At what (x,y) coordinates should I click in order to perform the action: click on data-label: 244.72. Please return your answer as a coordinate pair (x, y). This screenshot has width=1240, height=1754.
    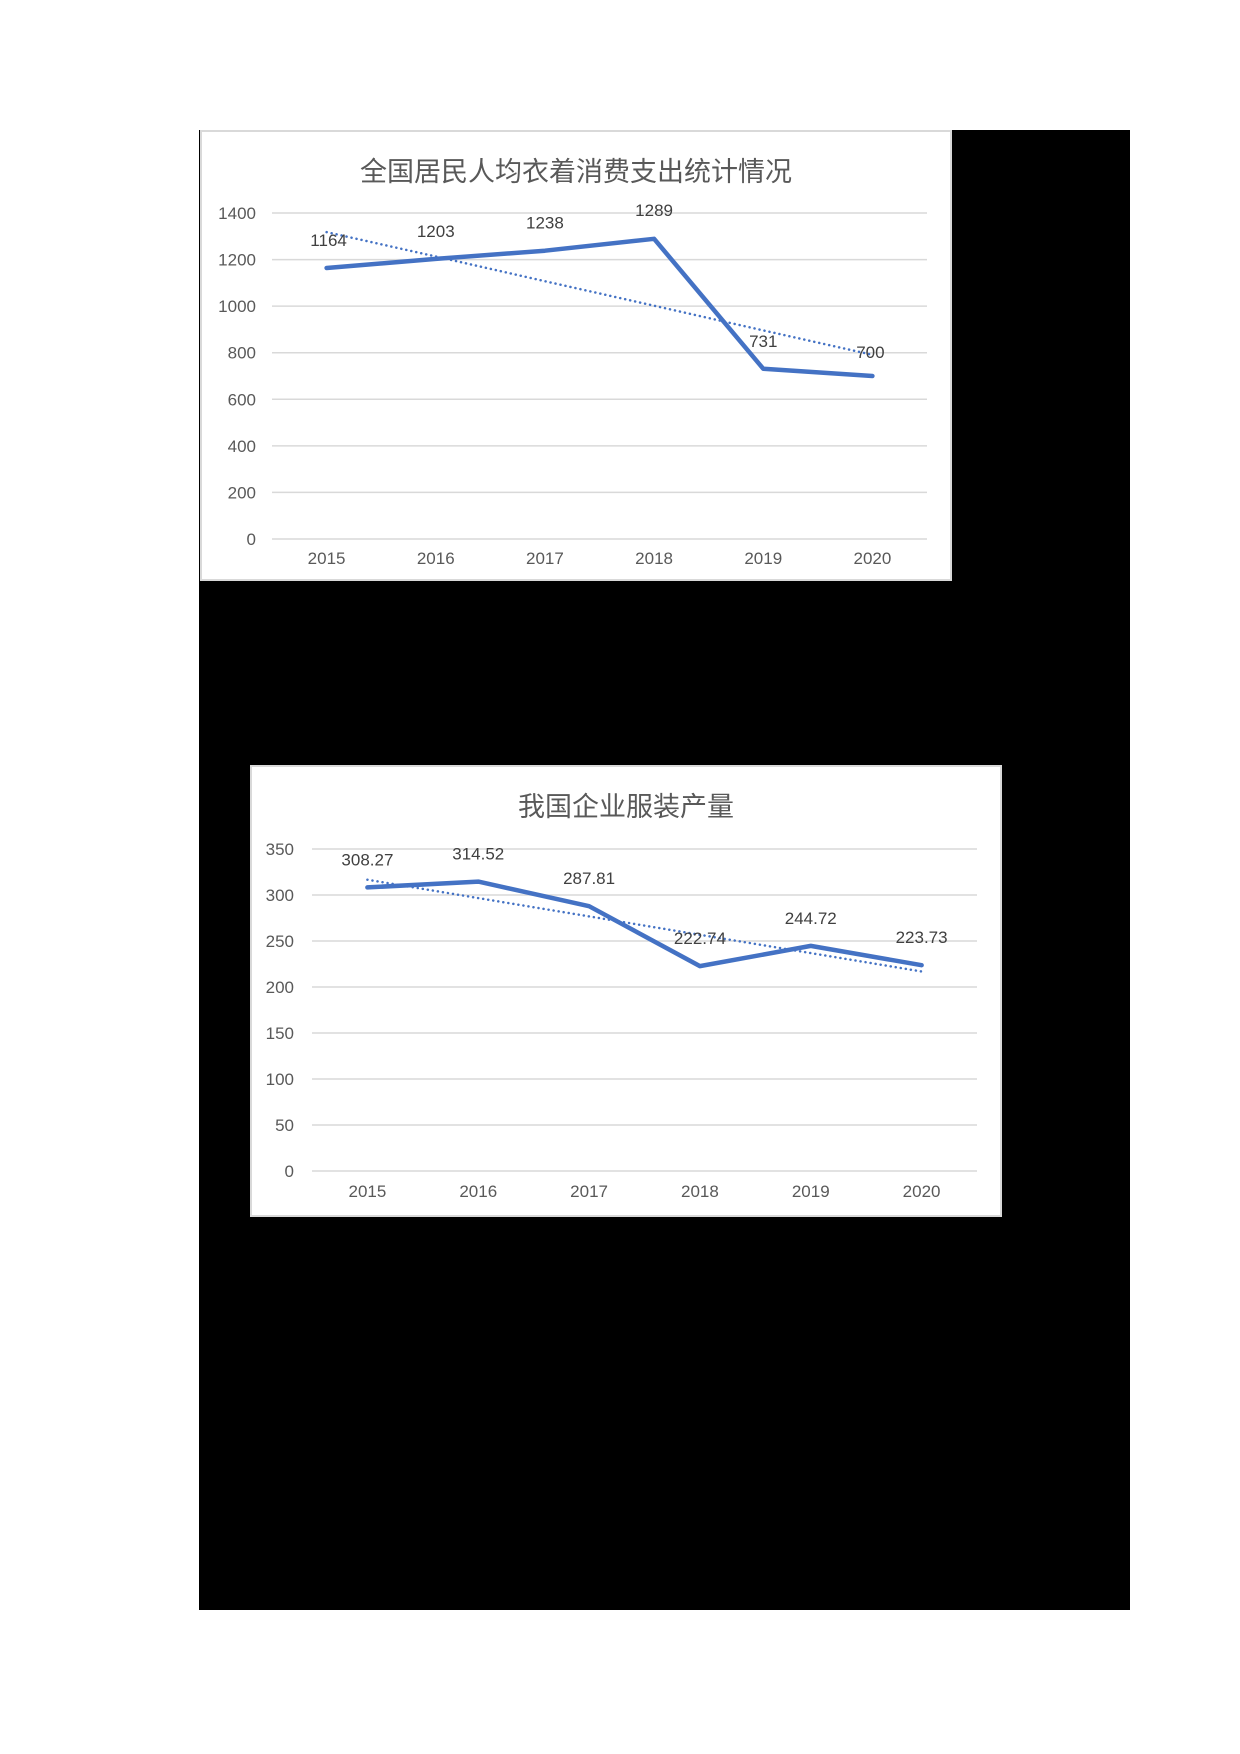
    Looking at the image, I should click on (811, 918).